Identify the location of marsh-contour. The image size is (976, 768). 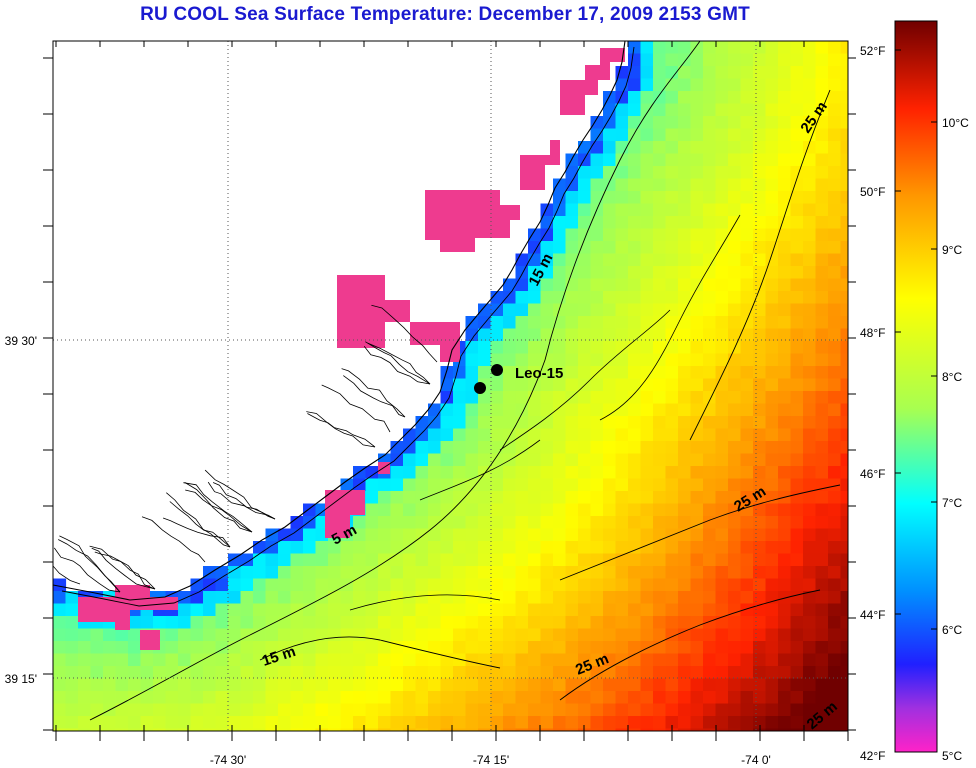
(341, 430).